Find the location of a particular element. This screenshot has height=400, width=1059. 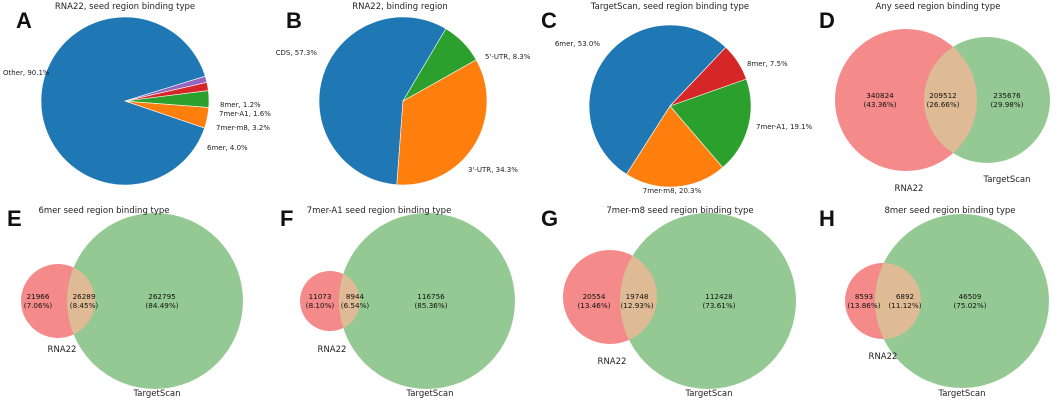

venn-region-count: 46509 is located at coordinates (970, 296).